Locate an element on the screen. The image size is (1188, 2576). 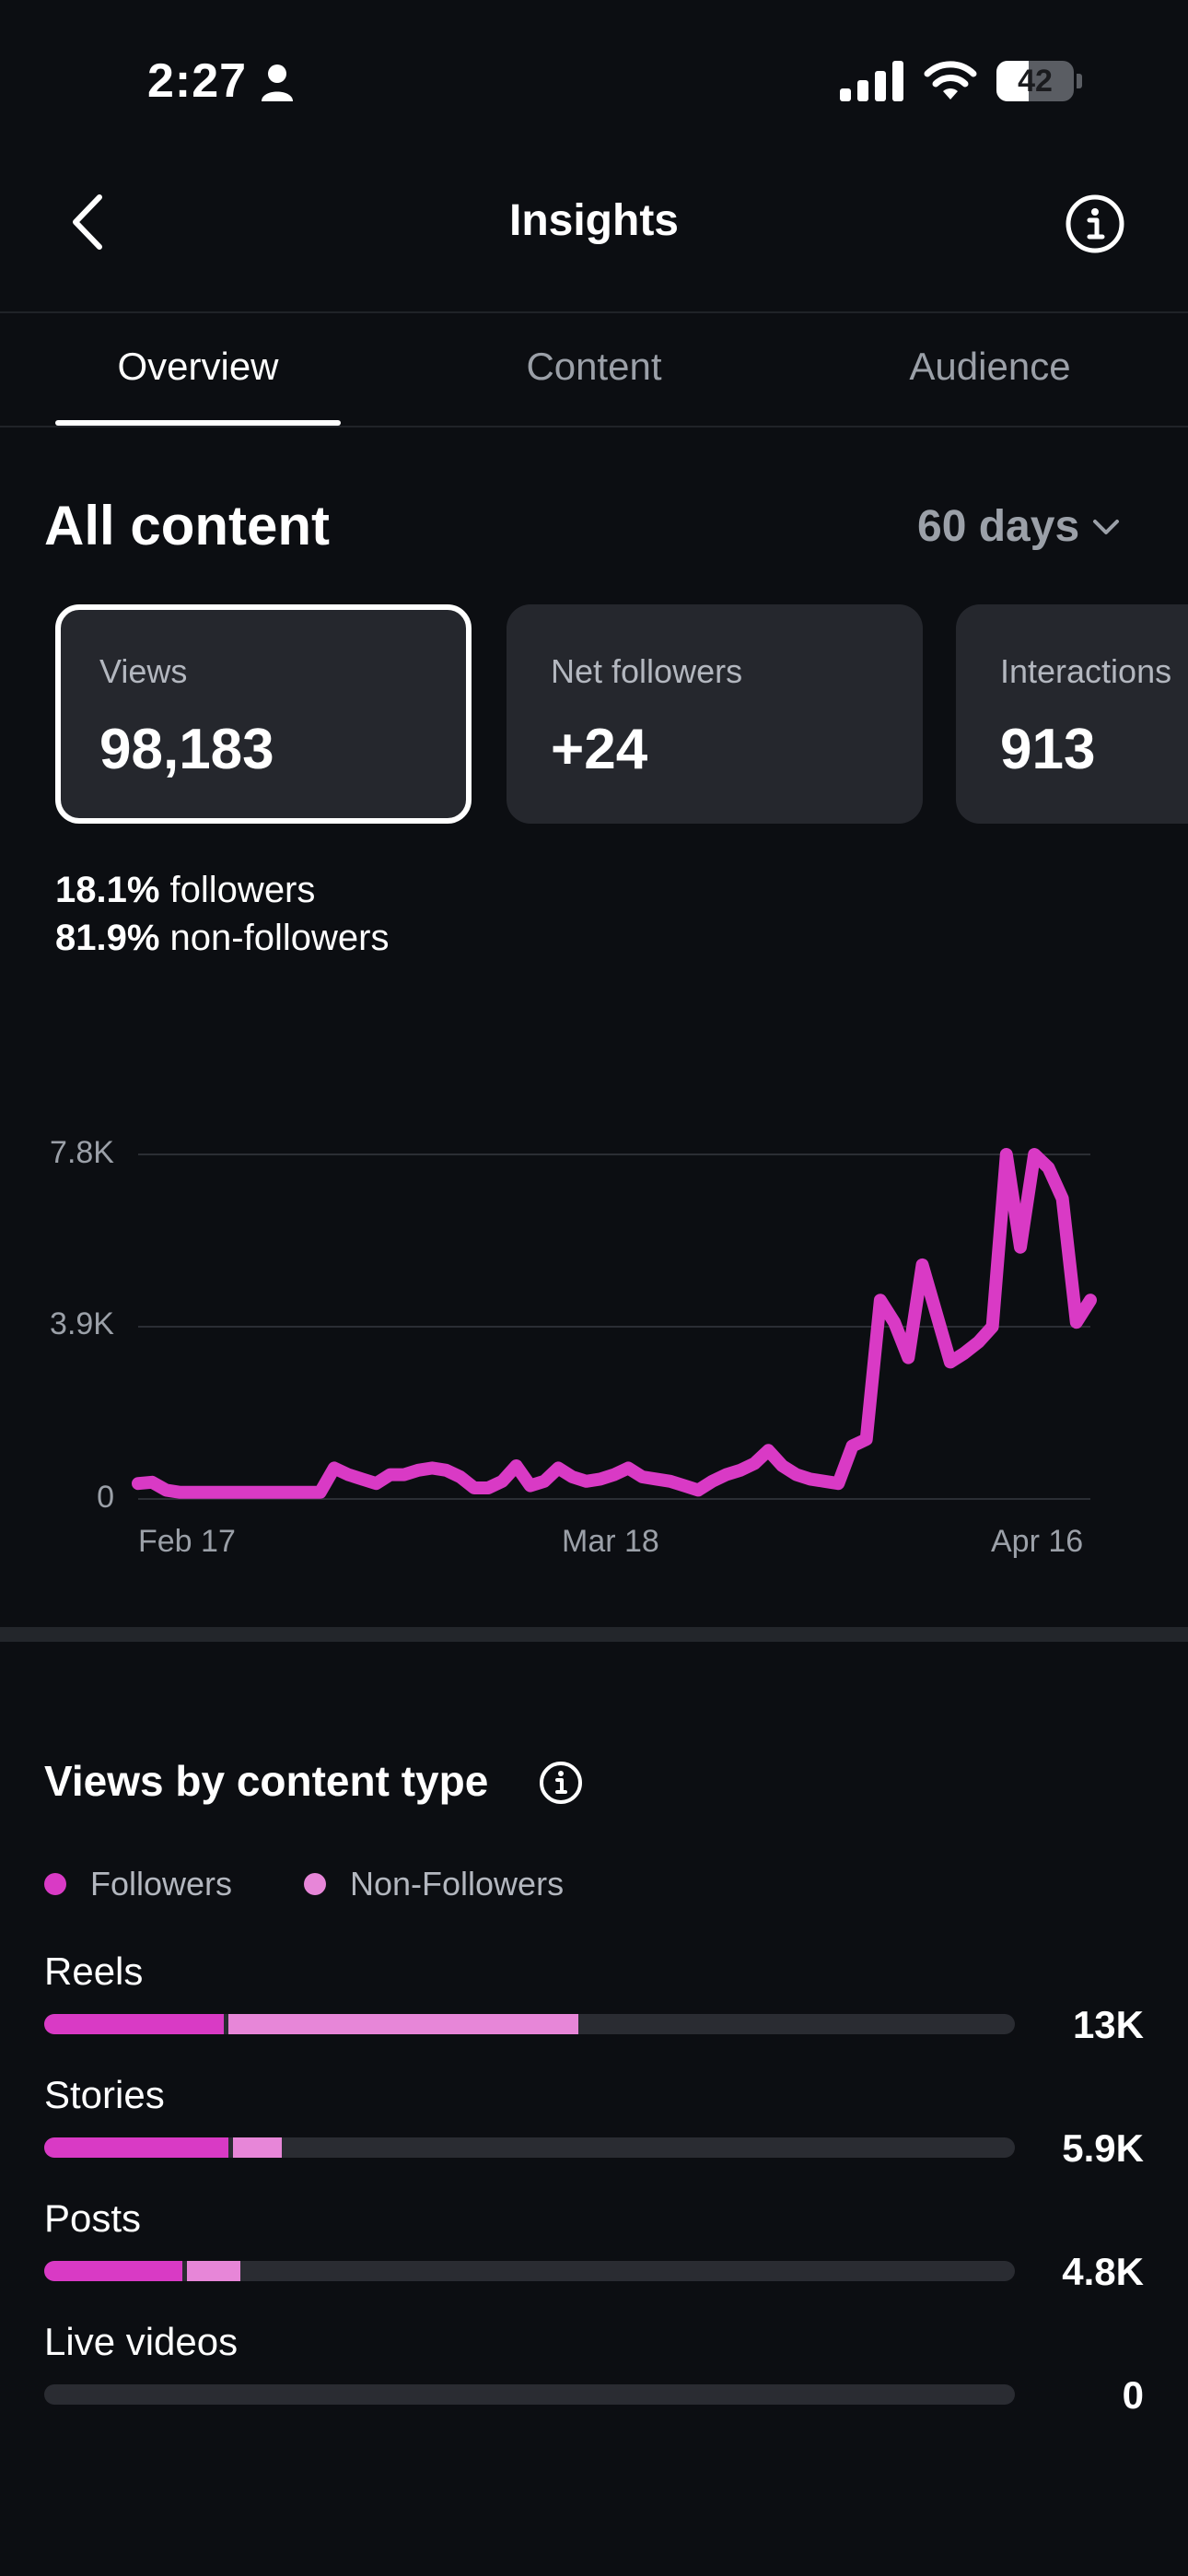
metric-value: 913 is located at coordinates (1048, 749).